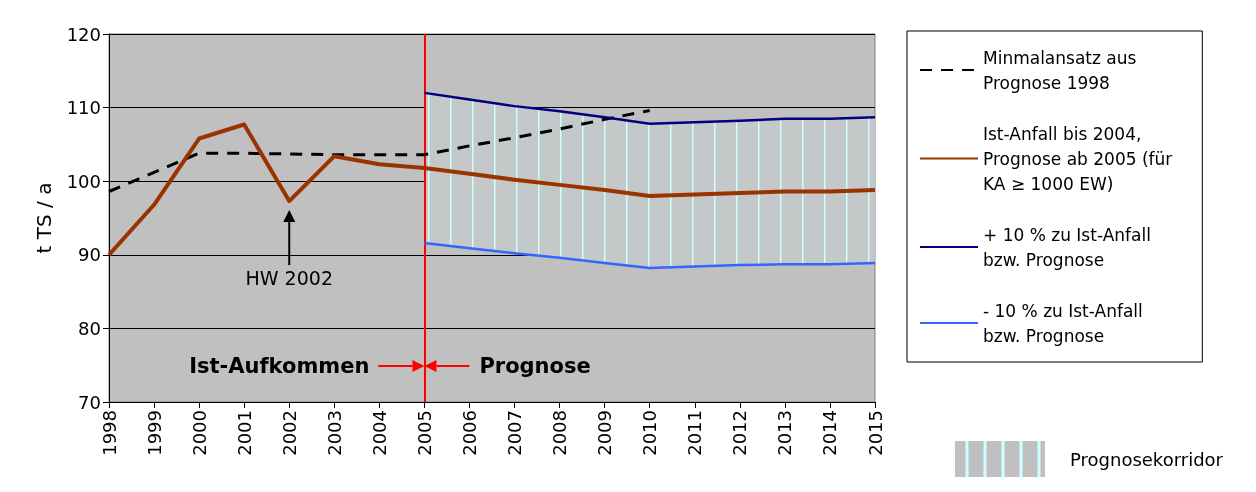 The image size is (1256, 492). I want to click on x-tick-label: 2008, so click(560, 433).